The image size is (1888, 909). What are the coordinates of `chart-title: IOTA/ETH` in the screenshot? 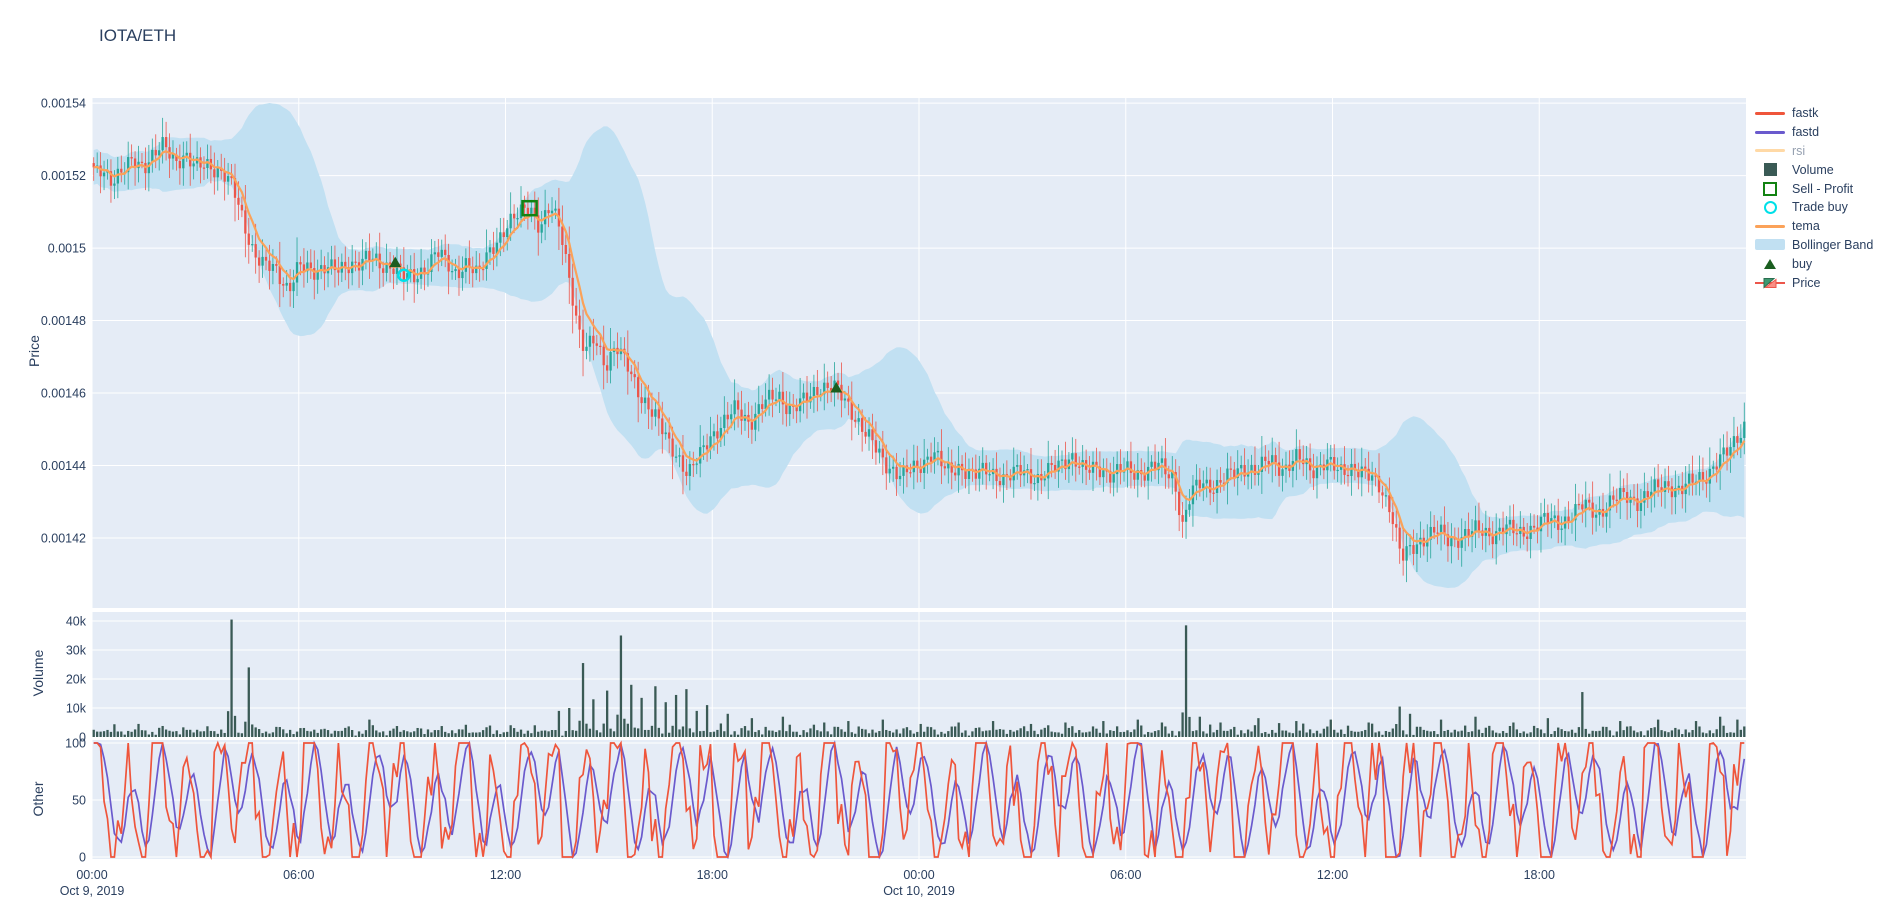 It's located at (138, 35).